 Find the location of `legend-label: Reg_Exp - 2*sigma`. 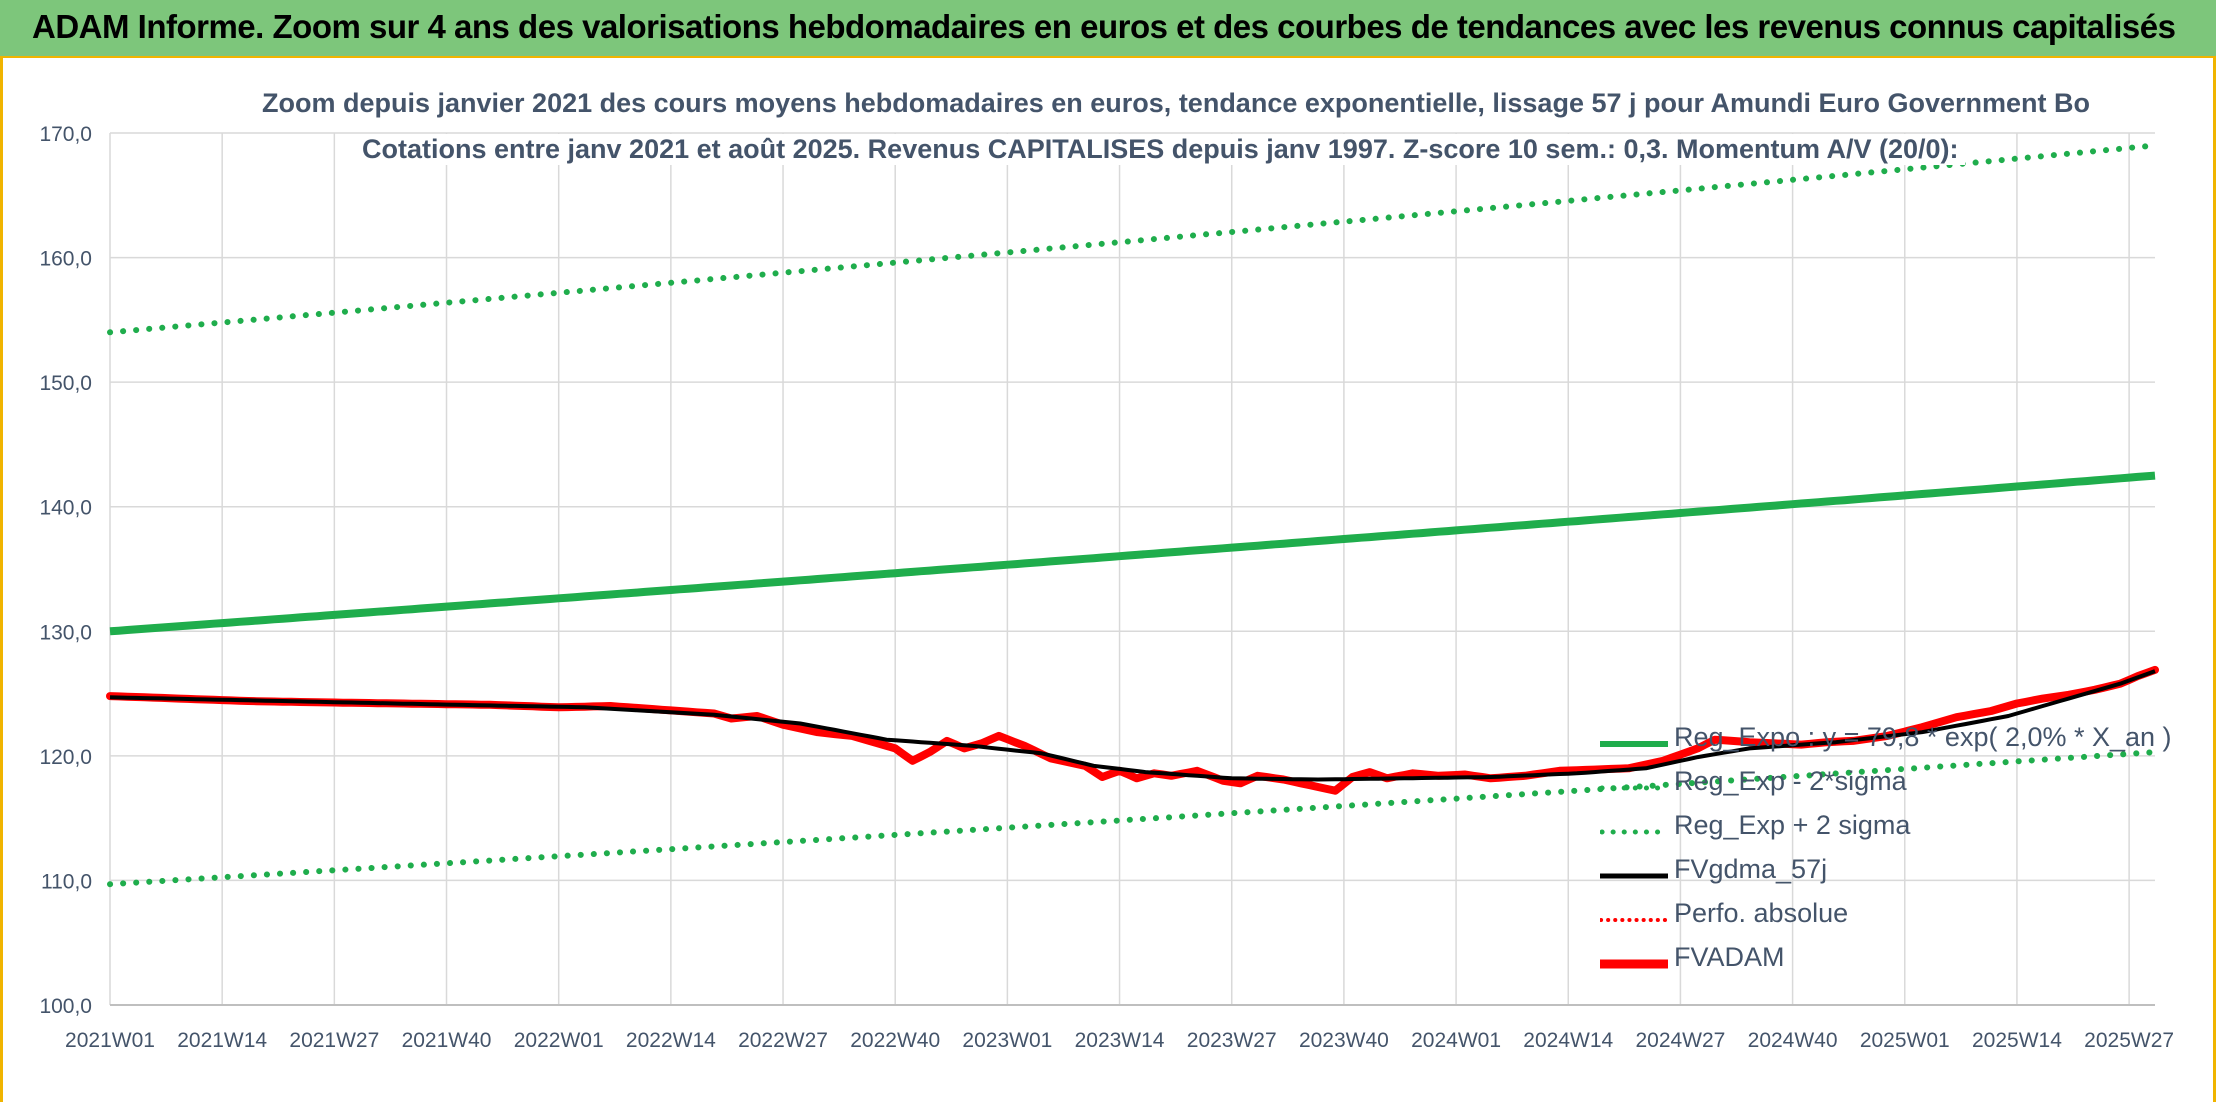

legend-label: Reg_Exp - 2*sigma is located at coordinates (1790, 781).